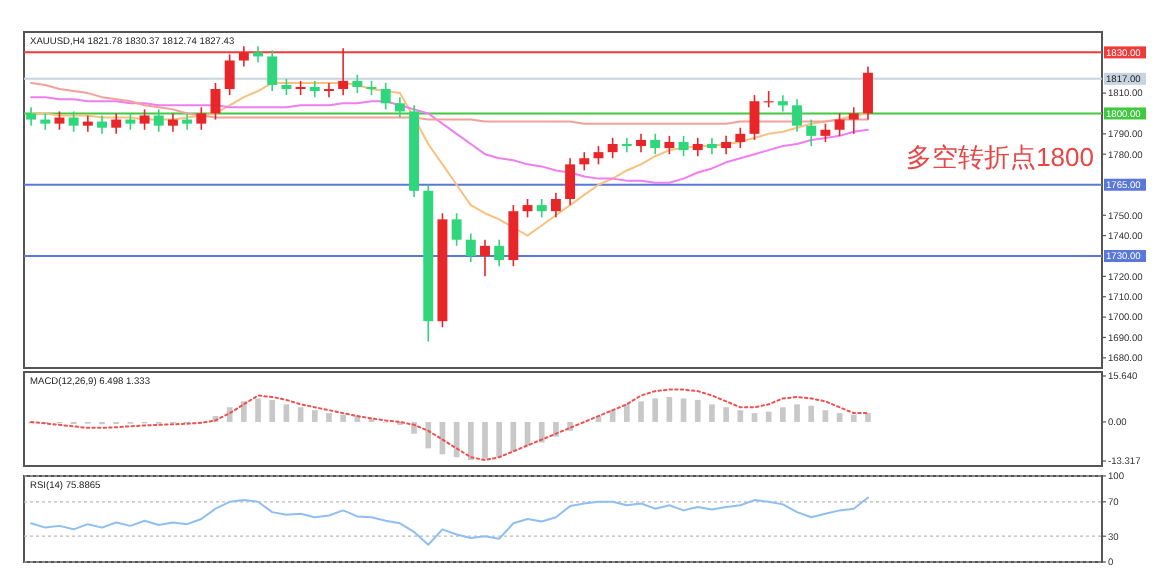 The height and width of the screenshot is (574, 1164). I want to click on annotation: 多空转折点1800, so click(1000, 157).